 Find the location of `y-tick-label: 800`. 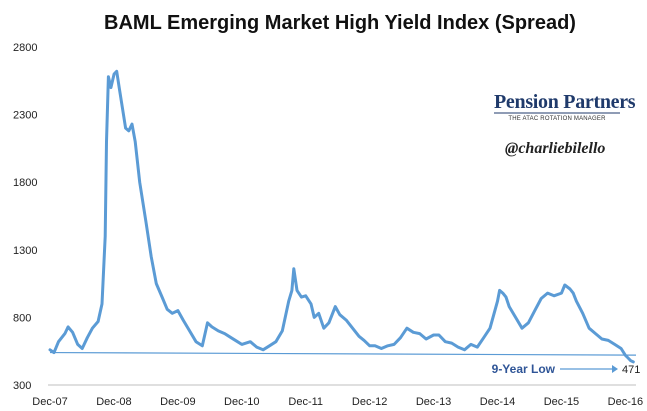

y-tick-label: 800 is located at coordinates (22, 318).